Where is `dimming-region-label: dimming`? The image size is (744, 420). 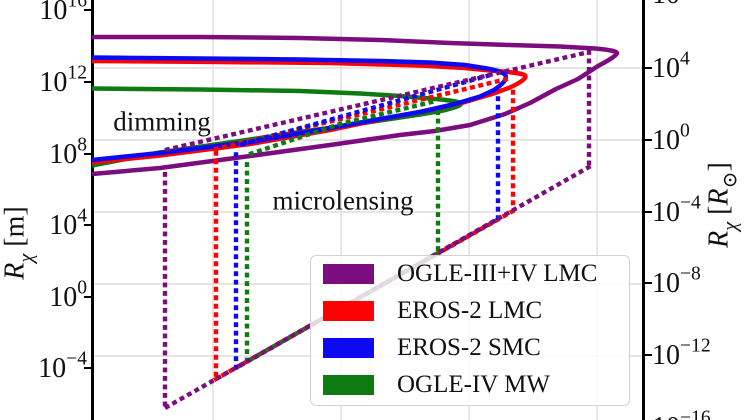 dimming-region-label: dimming is located at coordinates (162, 121).